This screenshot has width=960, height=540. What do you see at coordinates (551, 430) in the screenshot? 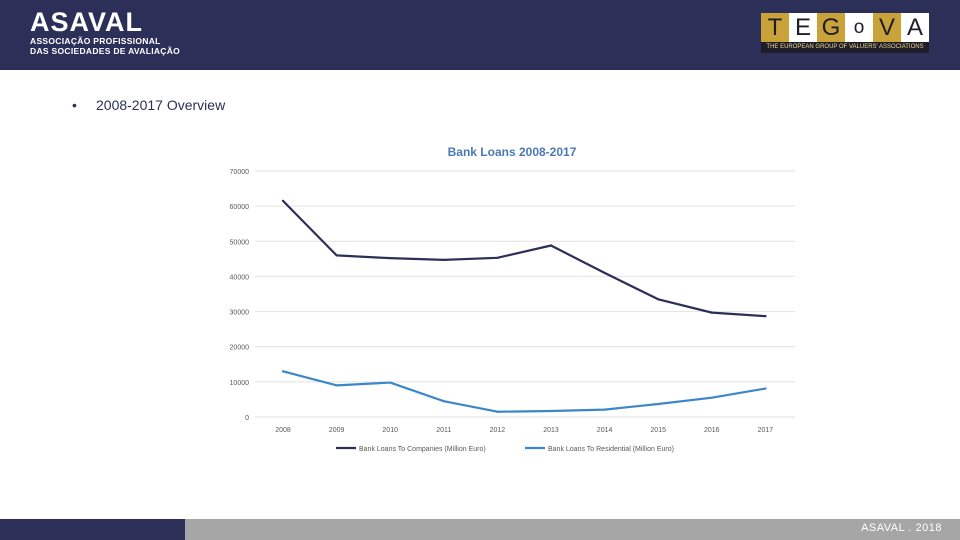
I see `x-tick-label: 2013` at bounding box center [551, 430].